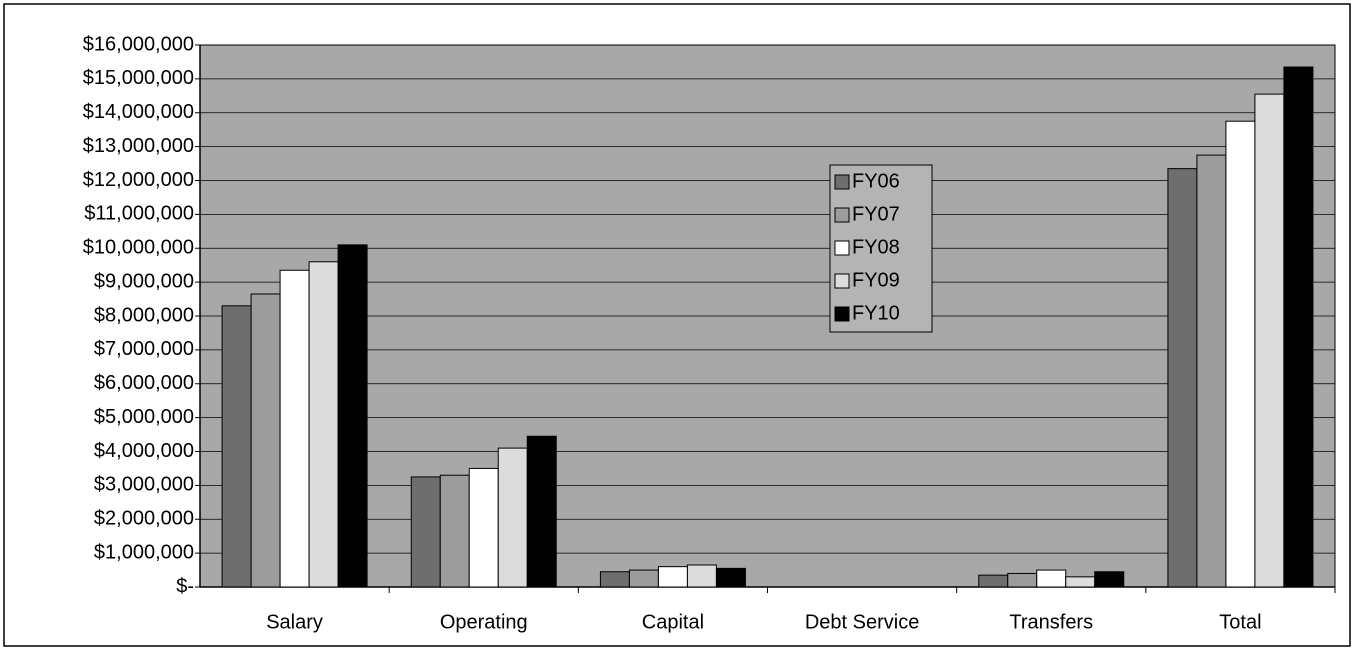  I want to click on legend-label: FY07, so click(876, 214).